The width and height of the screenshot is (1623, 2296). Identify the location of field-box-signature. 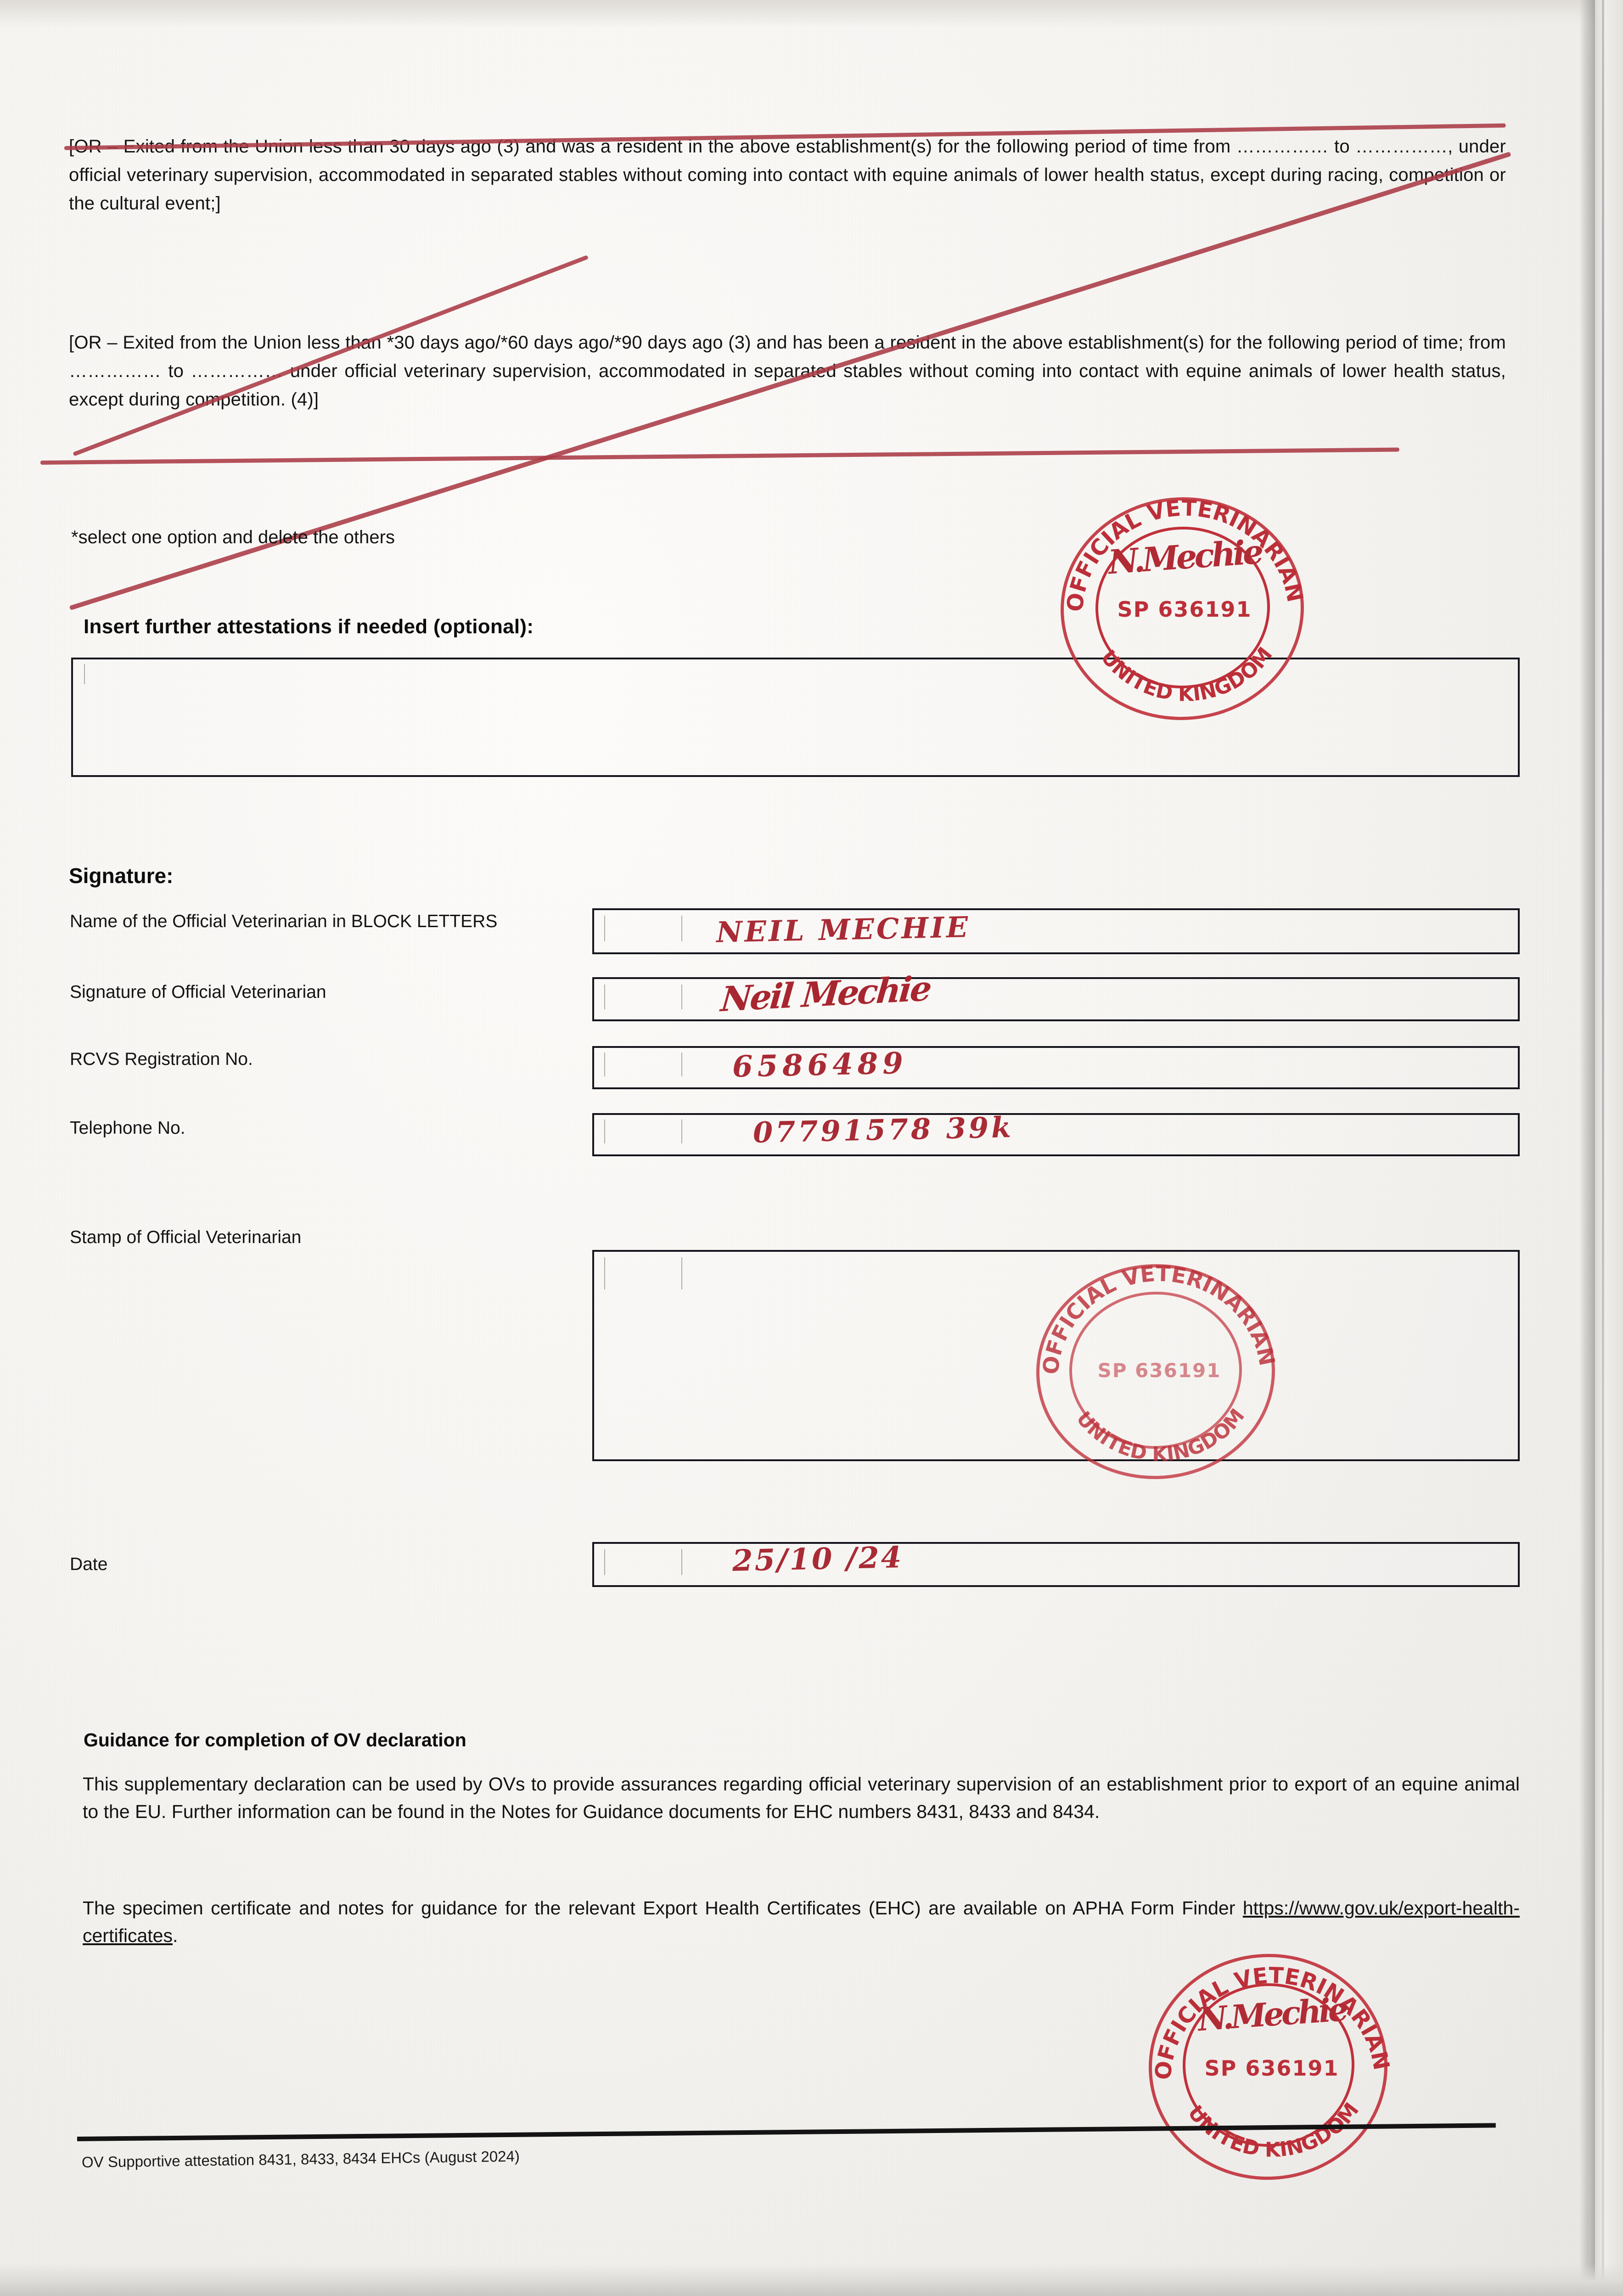
(1056, 999).